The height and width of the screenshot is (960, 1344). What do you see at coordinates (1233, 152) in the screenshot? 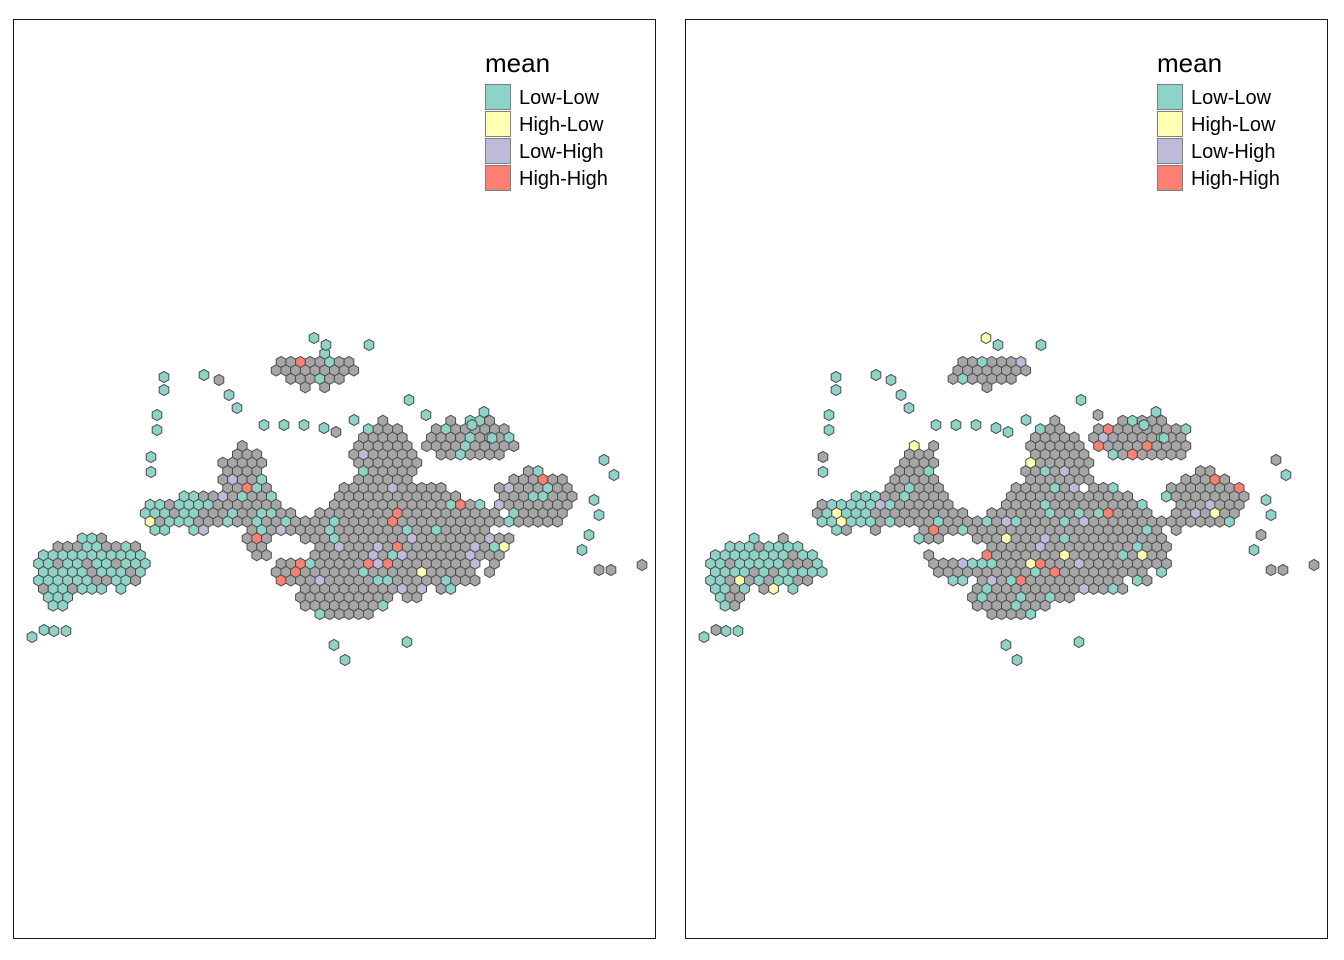
I see `legend-label: Low-High` at bounding box center [1233, 152].